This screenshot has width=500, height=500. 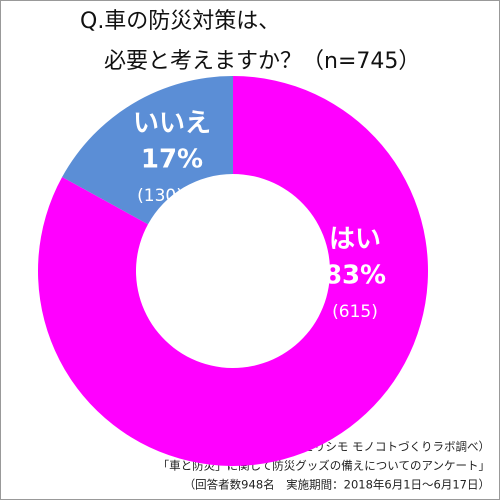 I want to click on donut-slice, so click(x=148, y=150).